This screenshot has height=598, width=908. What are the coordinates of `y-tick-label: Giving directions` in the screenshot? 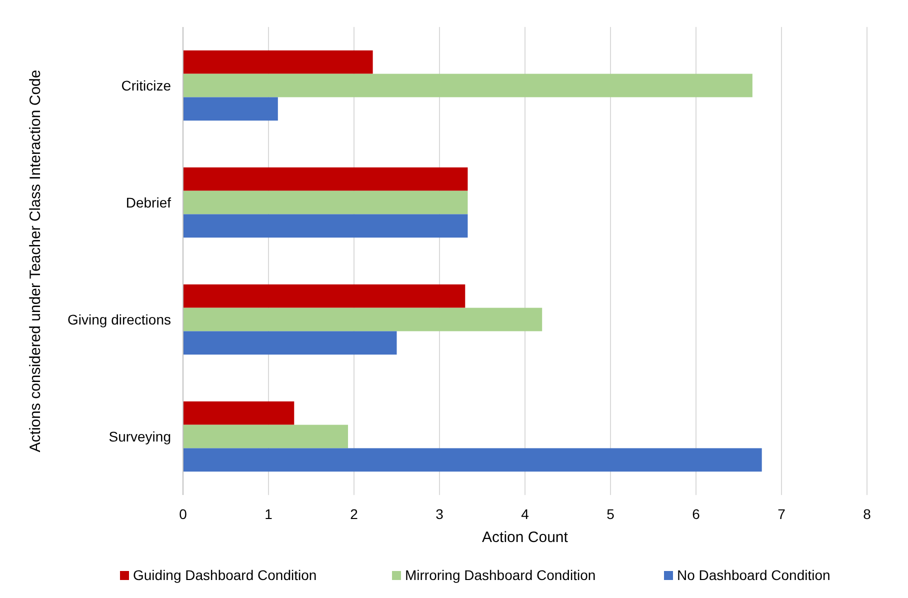 It's located at (119, 319).